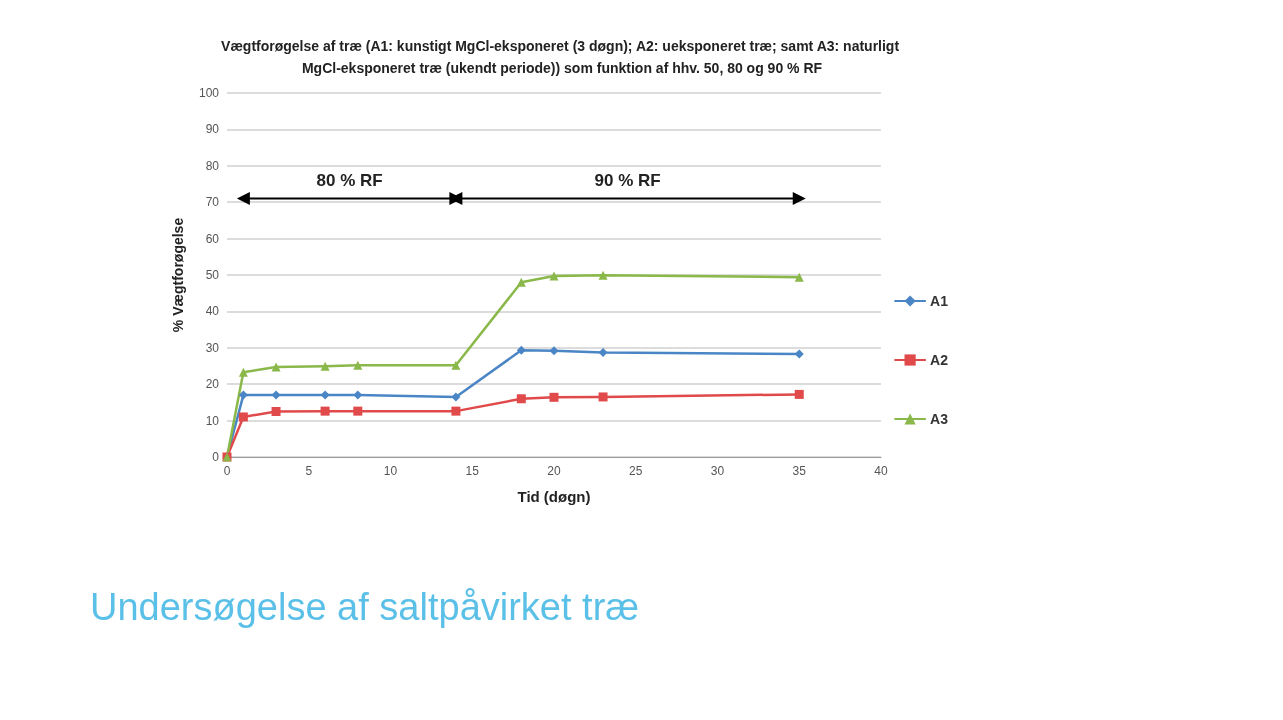 The height and width of the screenshot is (720, 1283). What do you see at coordinates (212, 129) in the screenshot?
I see `y-tick-label: 90` at bounding box center [212, 129].